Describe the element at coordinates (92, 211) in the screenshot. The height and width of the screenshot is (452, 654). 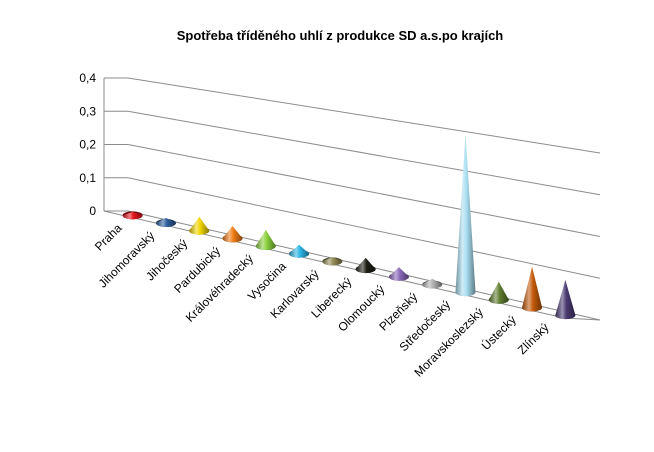
I see `y-tick-label: 0` at that location.